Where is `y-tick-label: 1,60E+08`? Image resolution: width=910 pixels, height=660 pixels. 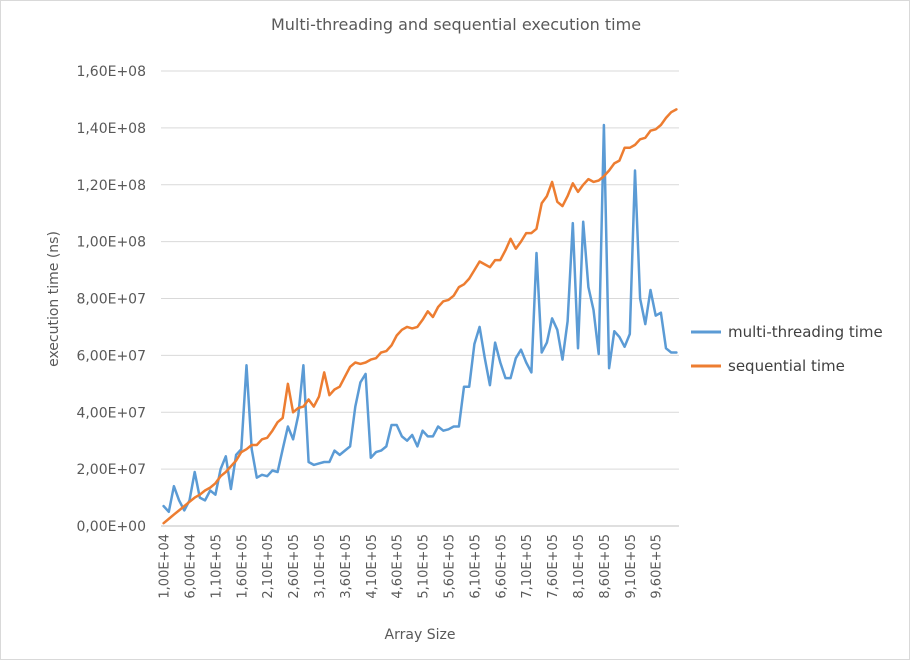
y-tick-label: 1,60E+08 is located at coordinates (111, 72).